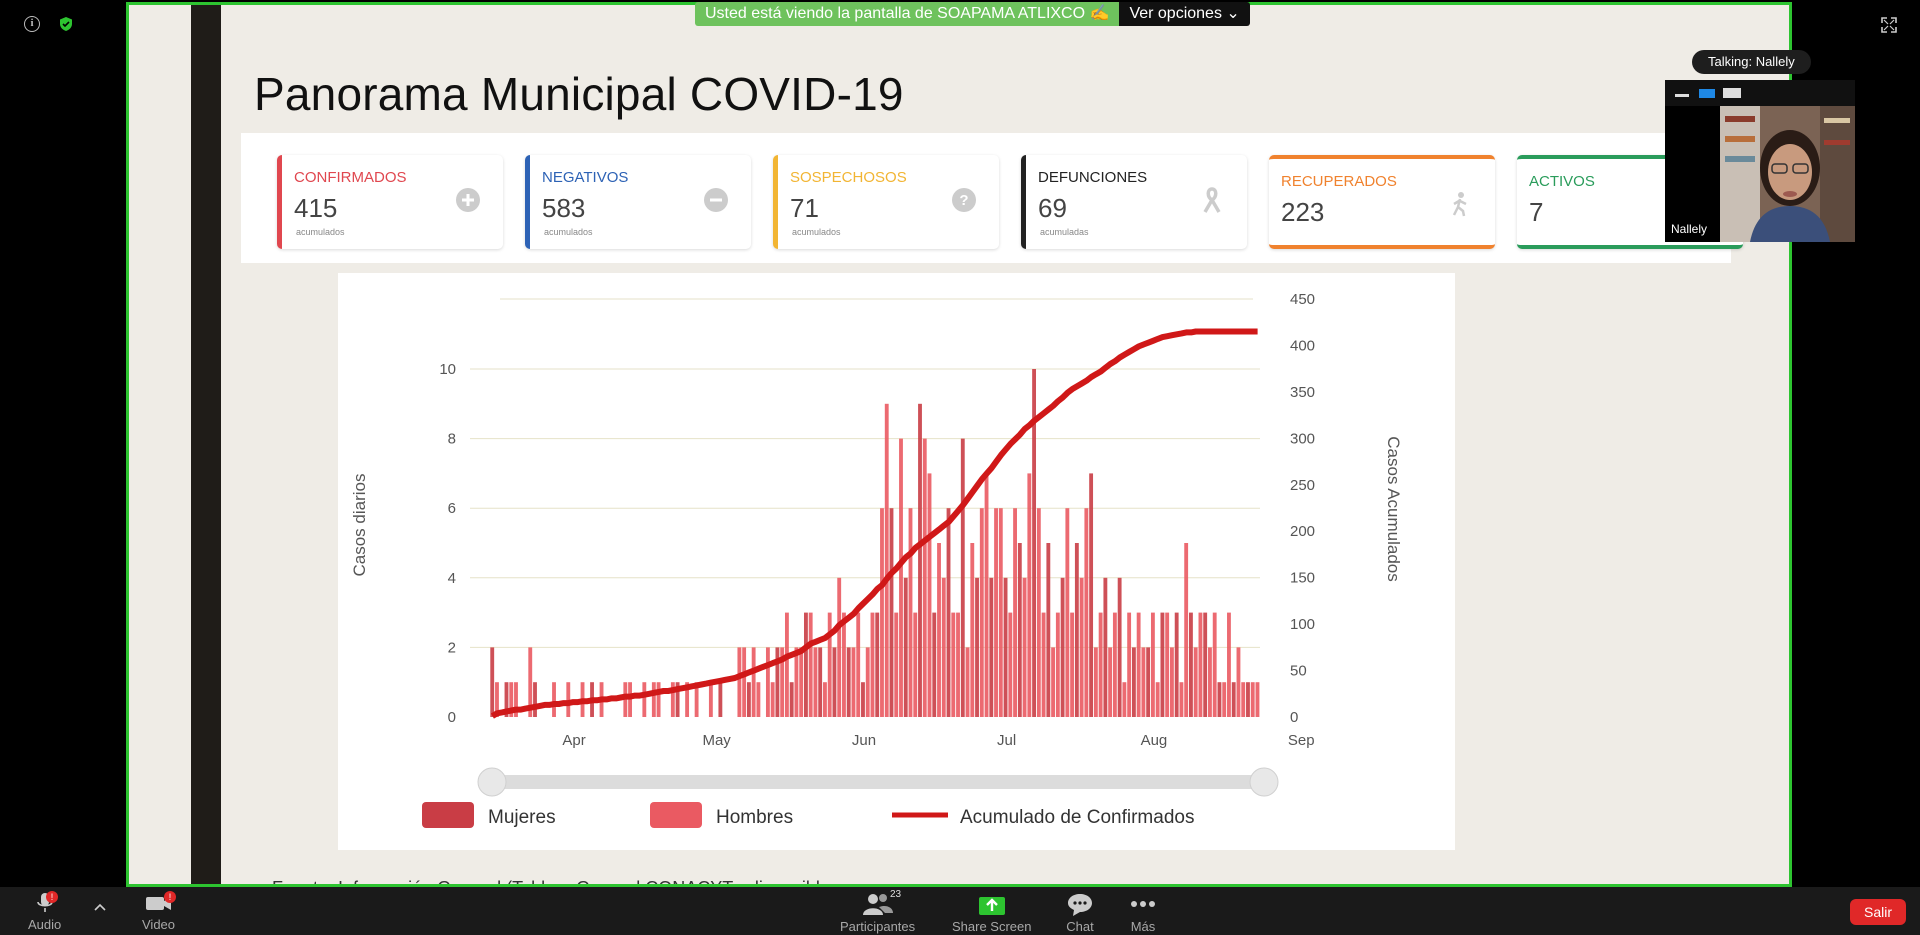 This screenshot has width=1920, height=935. I want to click on kpi-card-defunciones: DEFUNCIONES 69 acumuladas, so click(1134, 202).